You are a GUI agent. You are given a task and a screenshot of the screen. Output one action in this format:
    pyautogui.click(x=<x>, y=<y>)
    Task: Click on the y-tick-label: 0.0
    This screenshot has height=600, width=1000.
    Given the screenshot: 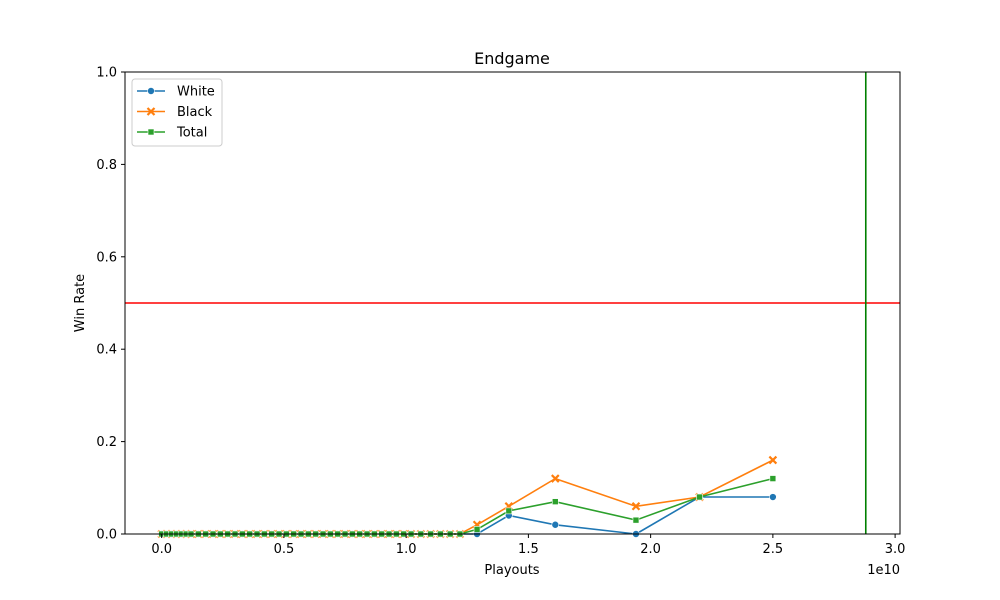 What is the action you would take?
    pyautogui.click(x=106, y=535)
    